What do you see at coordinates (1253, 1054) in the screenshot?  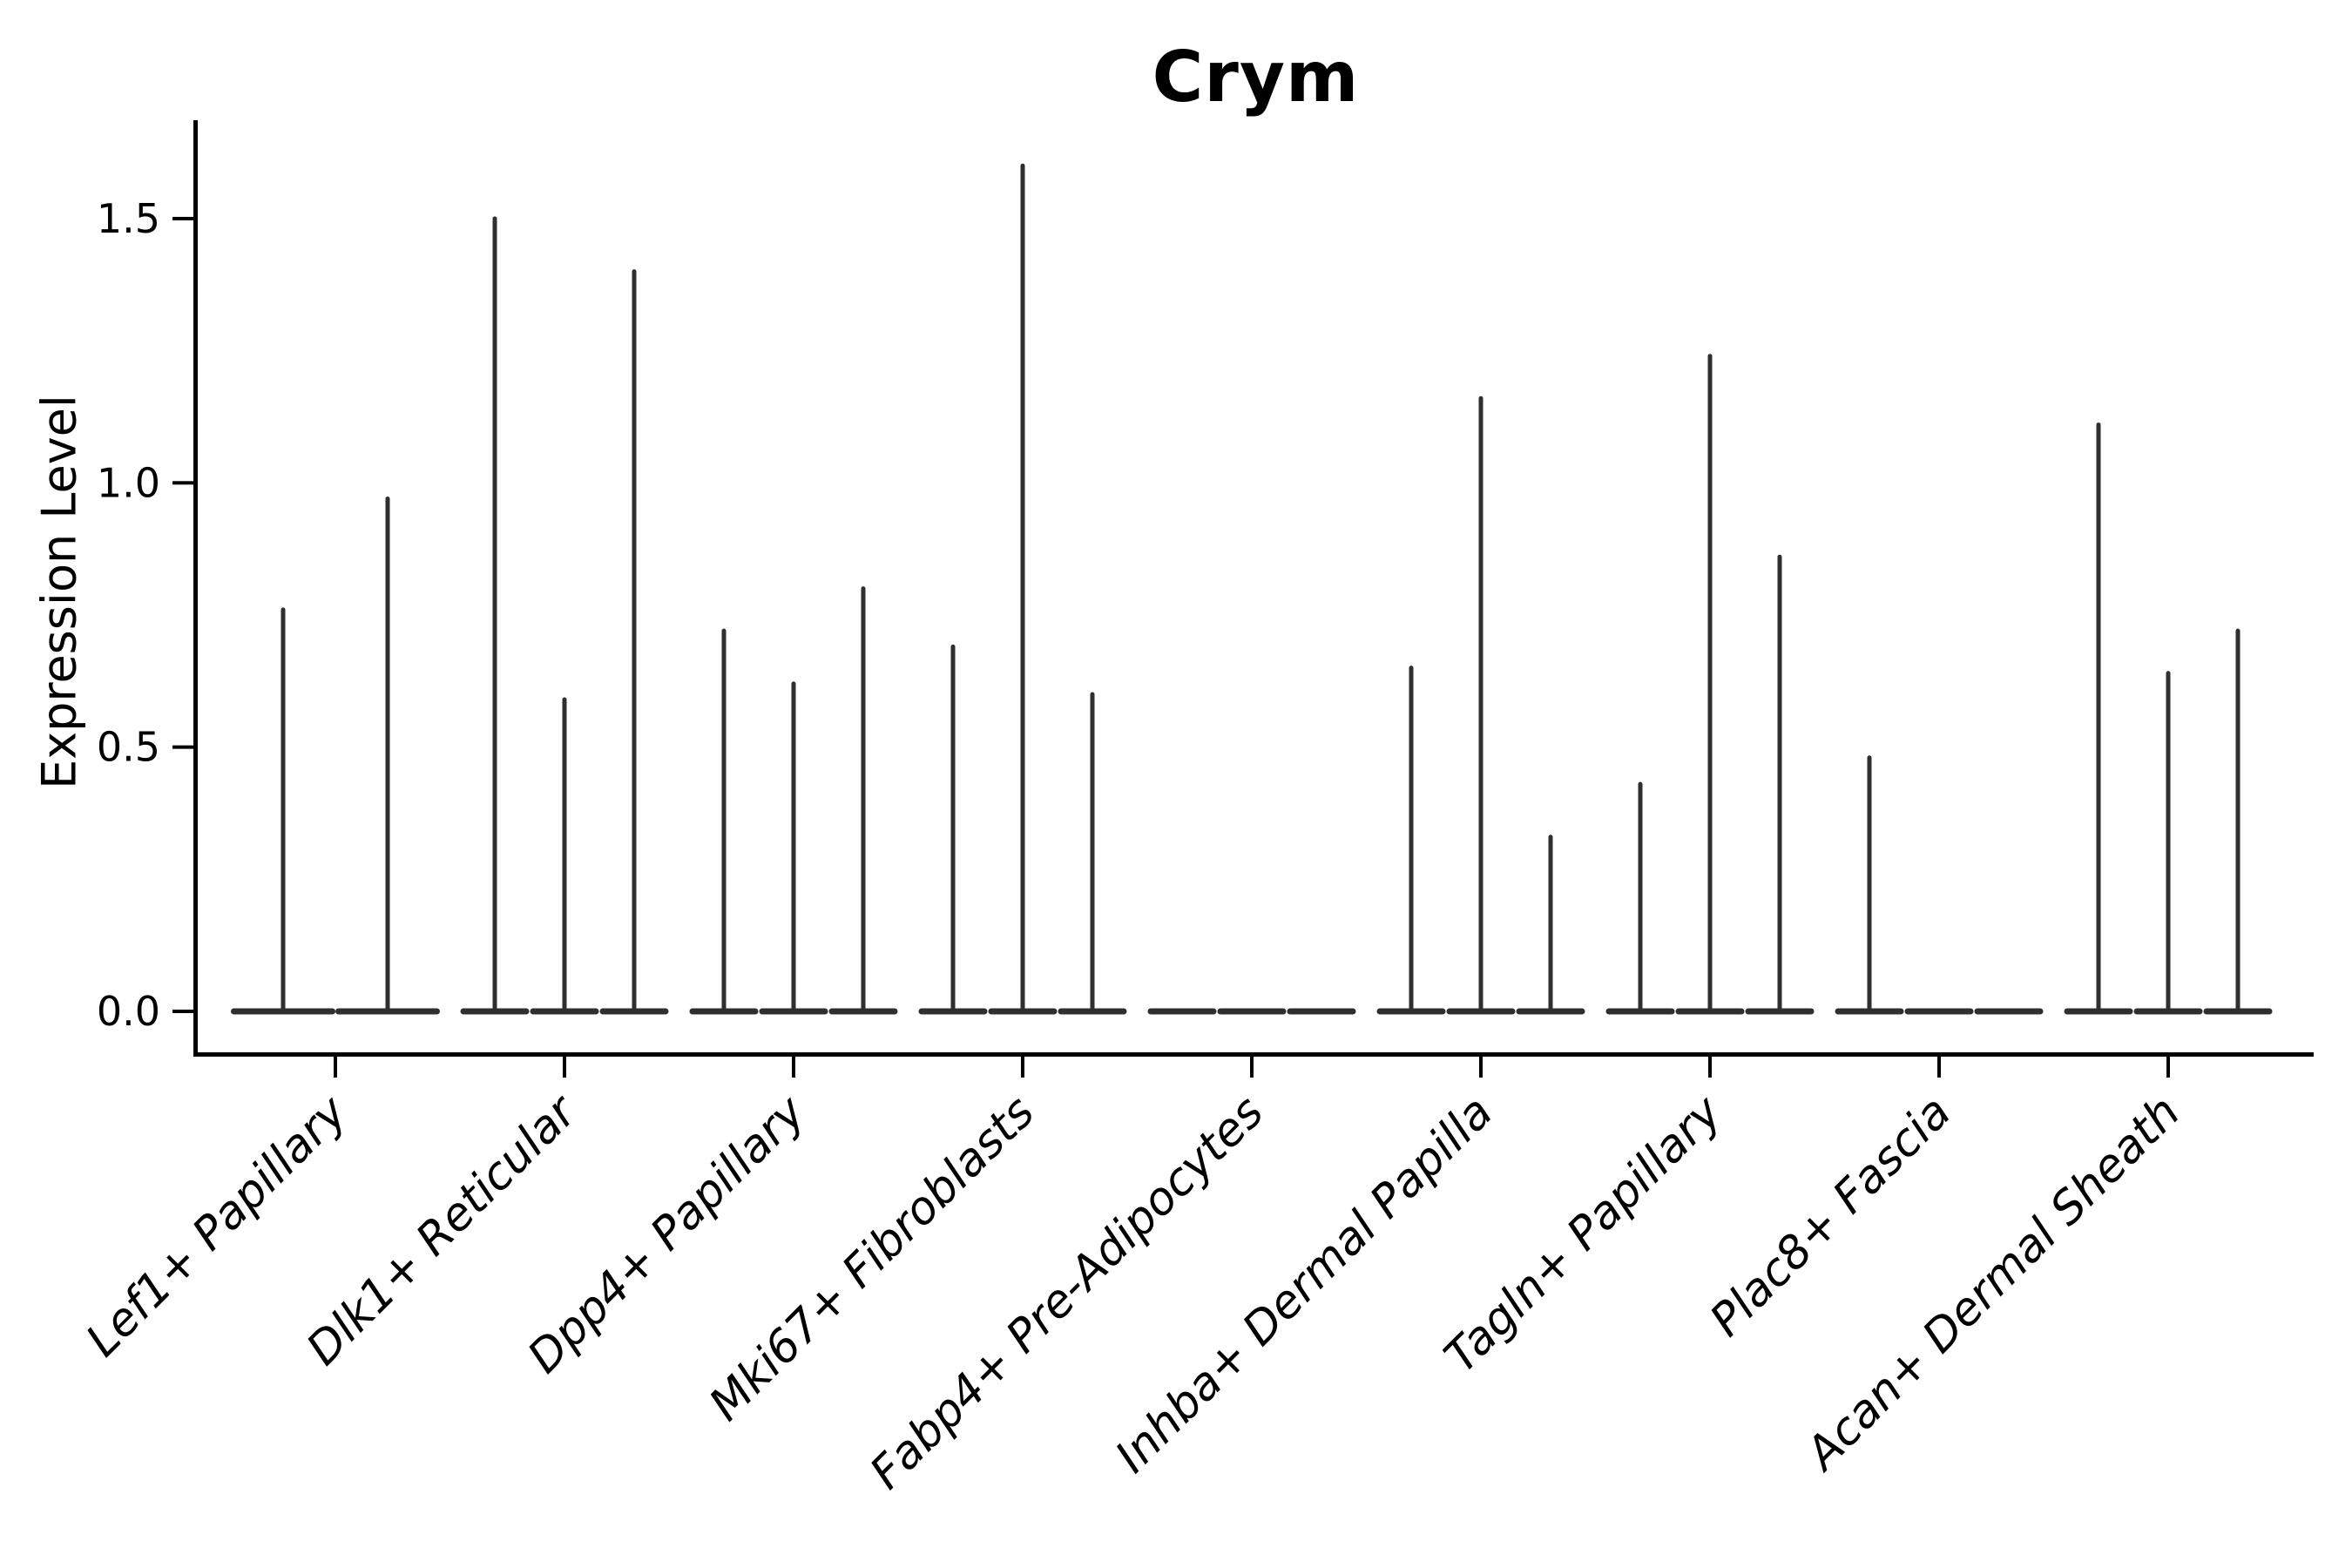 I see `x-axis-spine` at bounding box center [1253, 1054].